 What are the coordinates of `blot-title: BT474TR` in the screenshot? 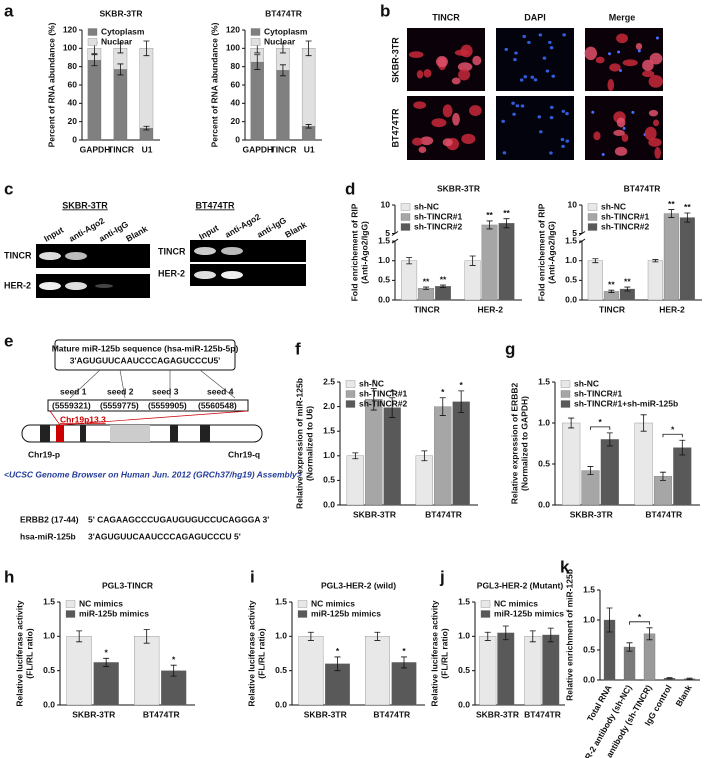 It's located at (215, 205).